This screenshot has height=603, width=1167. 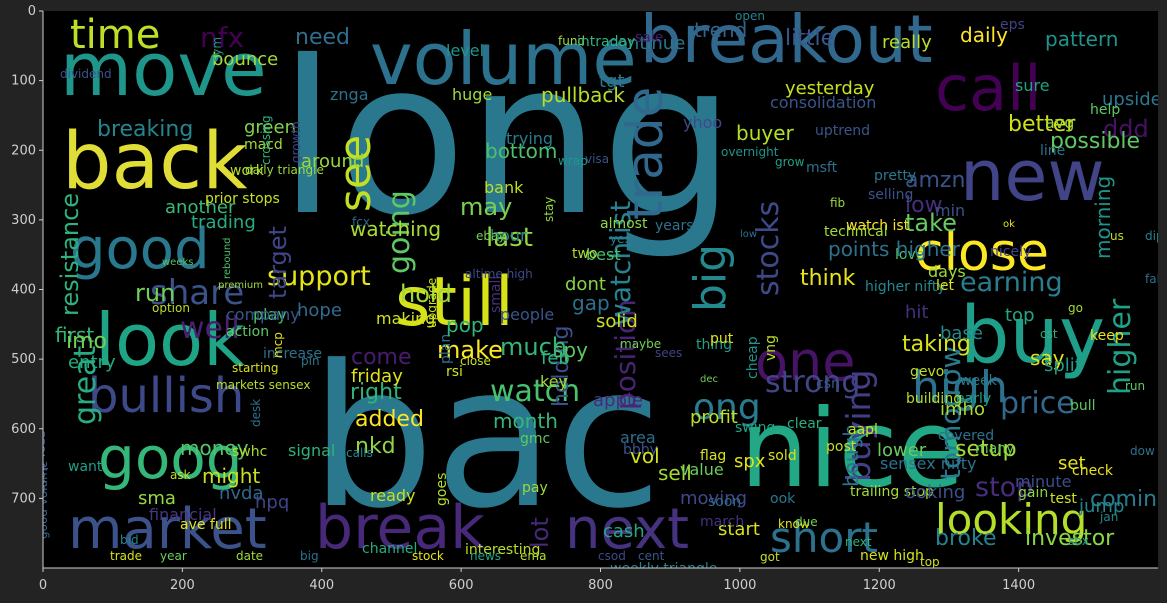 I want to click on word-trade: trade, so click(x=645, y=153).